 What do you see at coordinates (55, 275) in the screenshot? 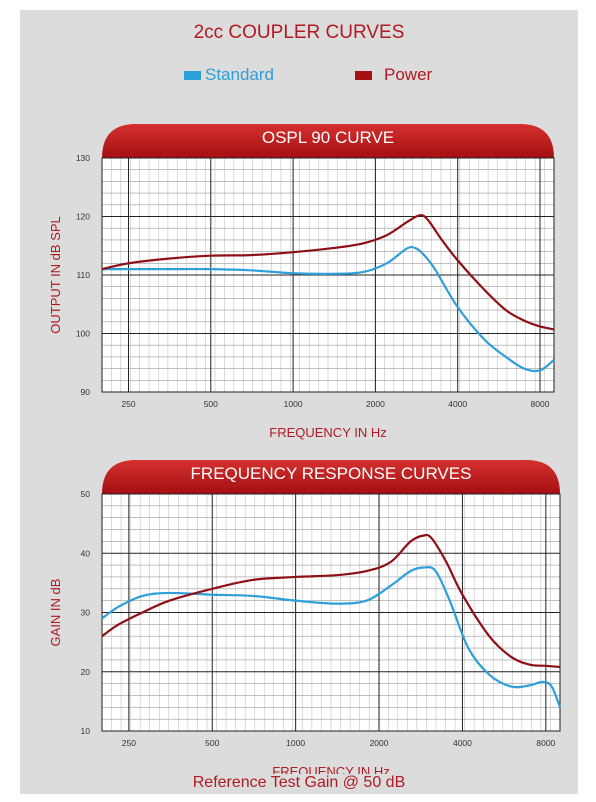
I see `y-axis-label: OUTPUT IN dB SPL` at bounding box center [55, 275].